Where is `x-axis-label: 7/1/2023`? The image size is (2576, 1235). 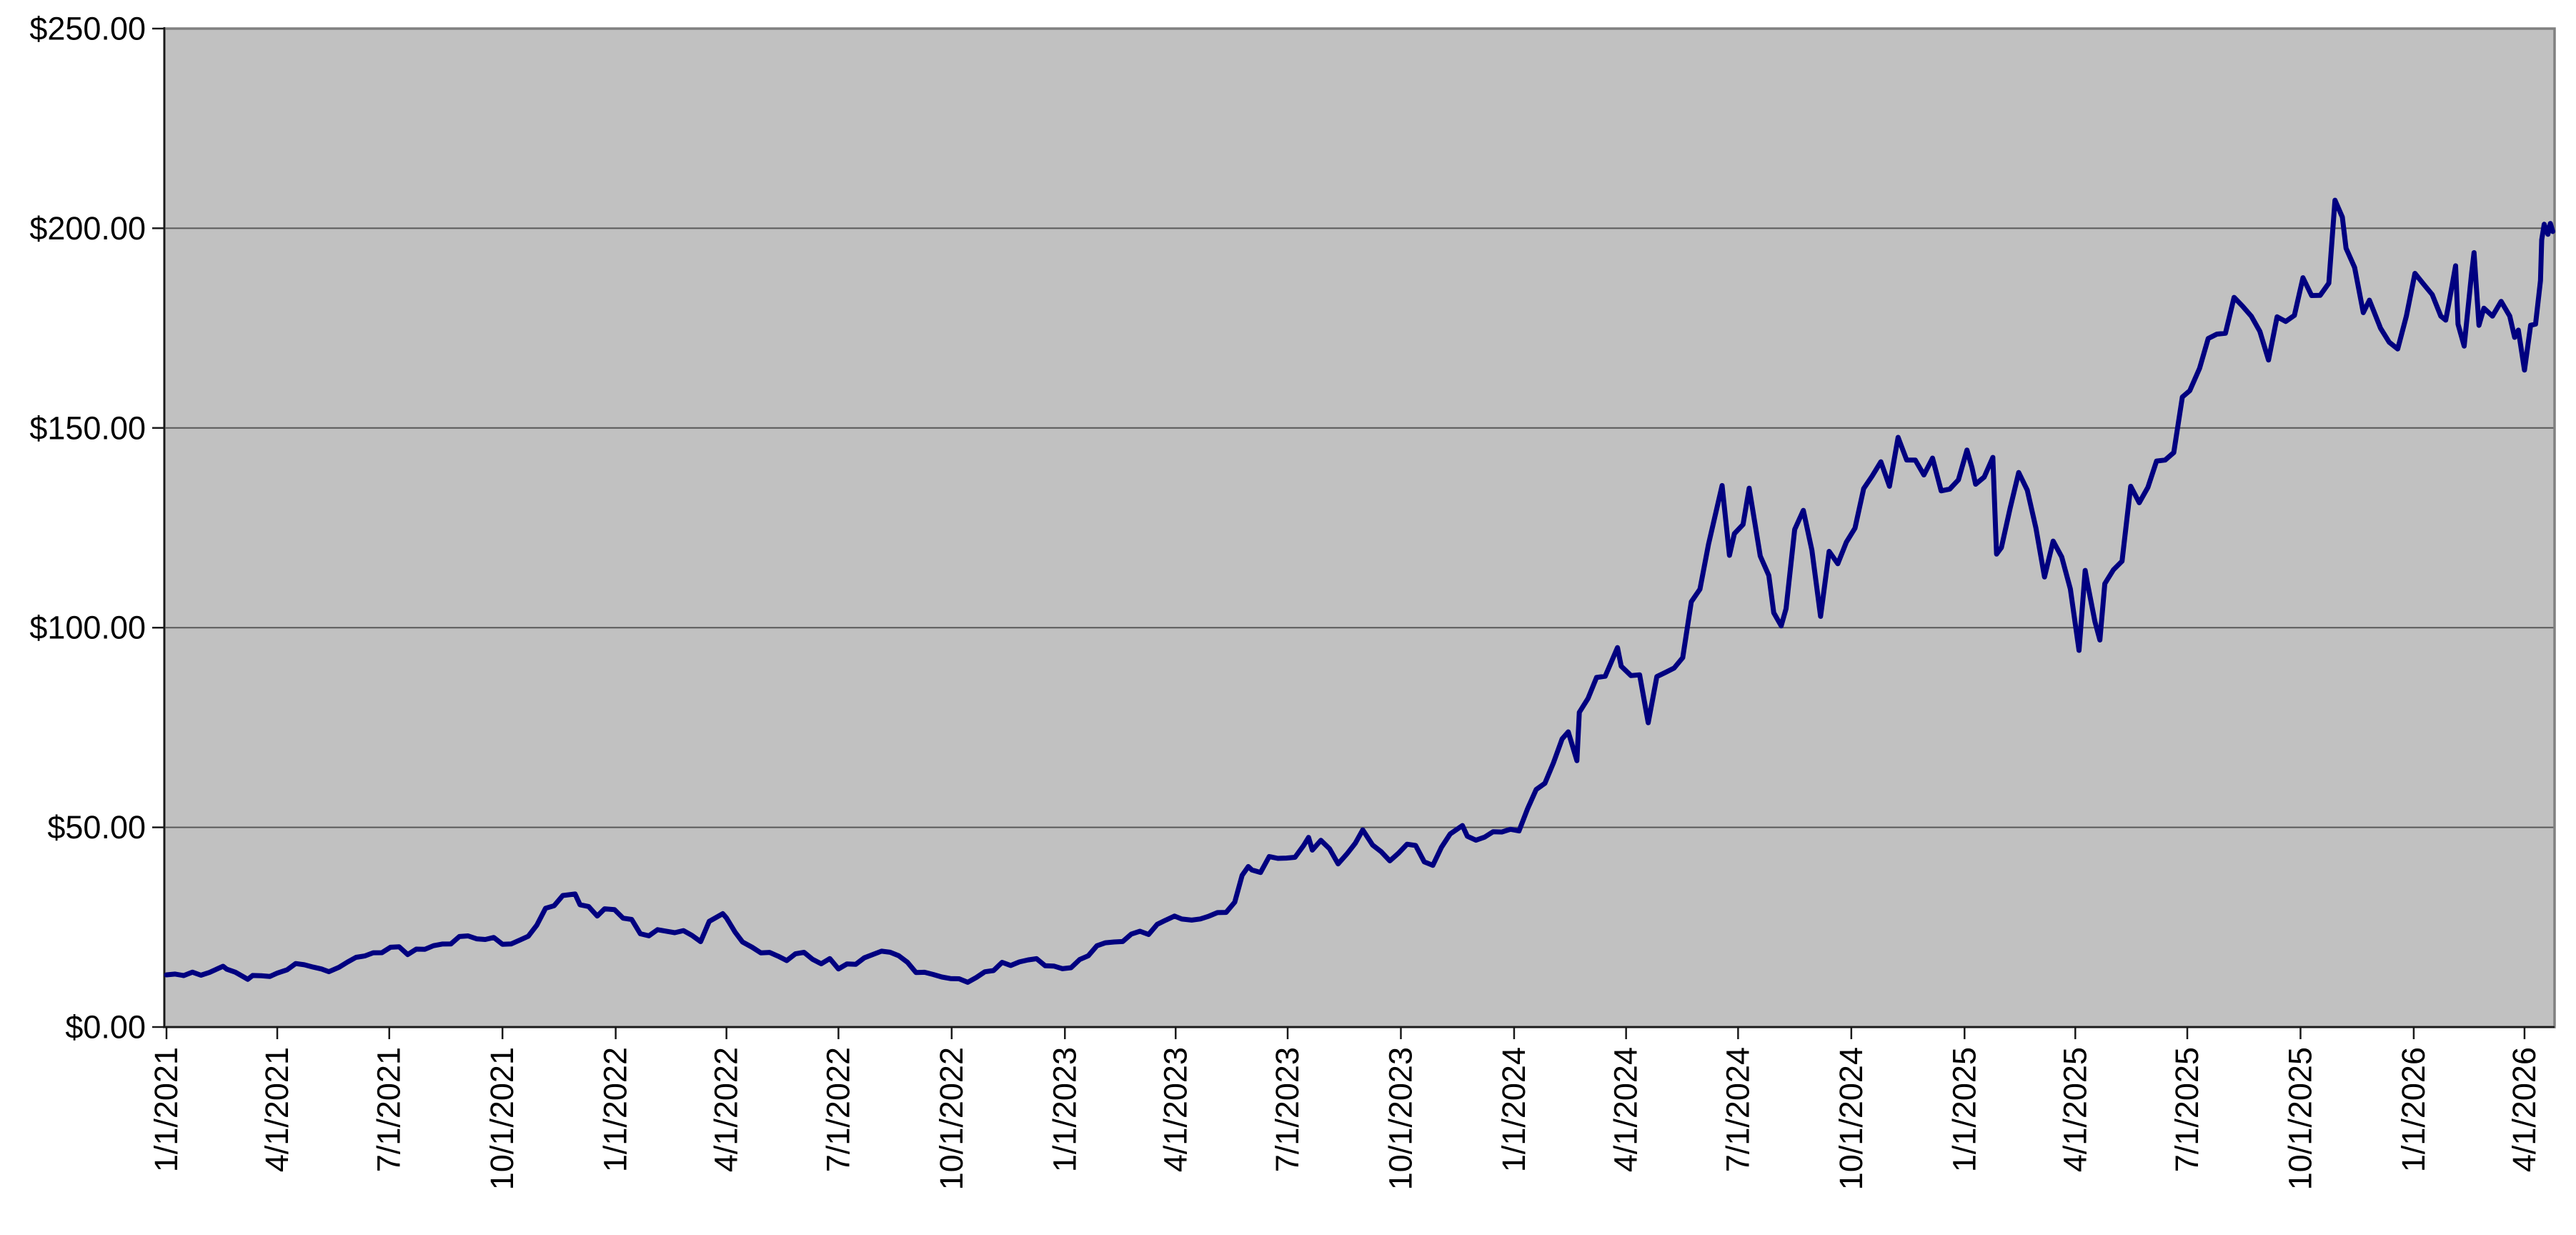
x-axis-label: 7/1/2023 is located at coordinates (1287, 1109).